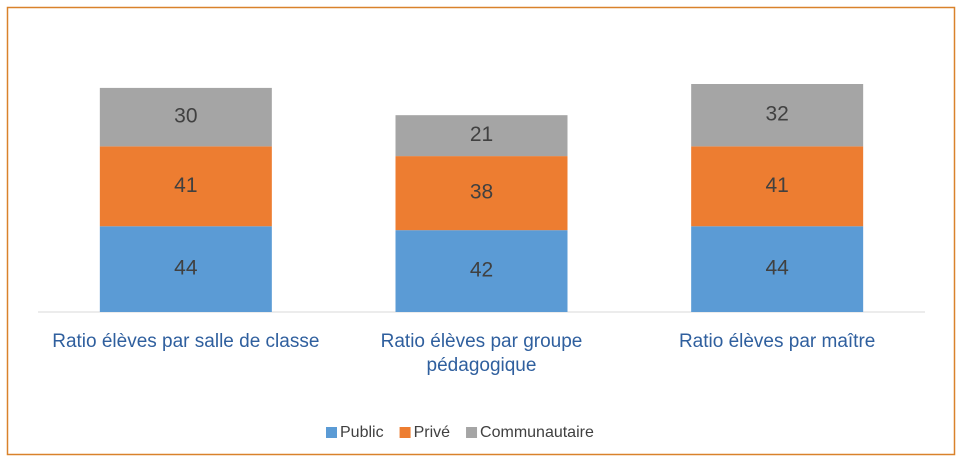 The width and height of the screenshot is (963, 460). I want to click on x-tick-label: Ratio élèves par salle de classe, so click(186, 341).